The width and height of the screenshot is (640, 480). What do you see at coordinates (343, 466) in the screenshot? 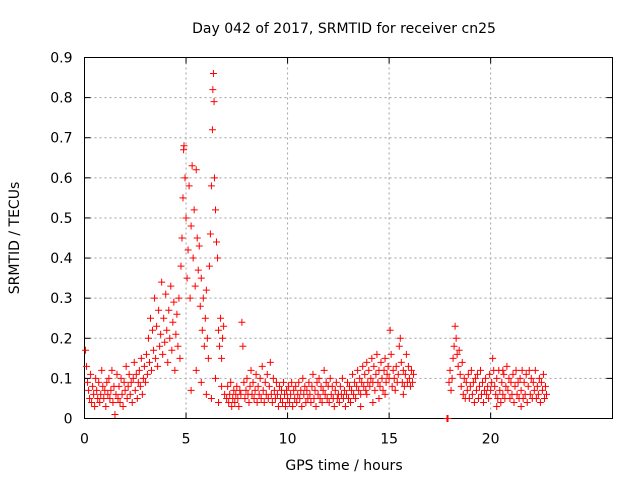
I see `x-axis-label: GPS time / hours` at bounding box center [343, 466].